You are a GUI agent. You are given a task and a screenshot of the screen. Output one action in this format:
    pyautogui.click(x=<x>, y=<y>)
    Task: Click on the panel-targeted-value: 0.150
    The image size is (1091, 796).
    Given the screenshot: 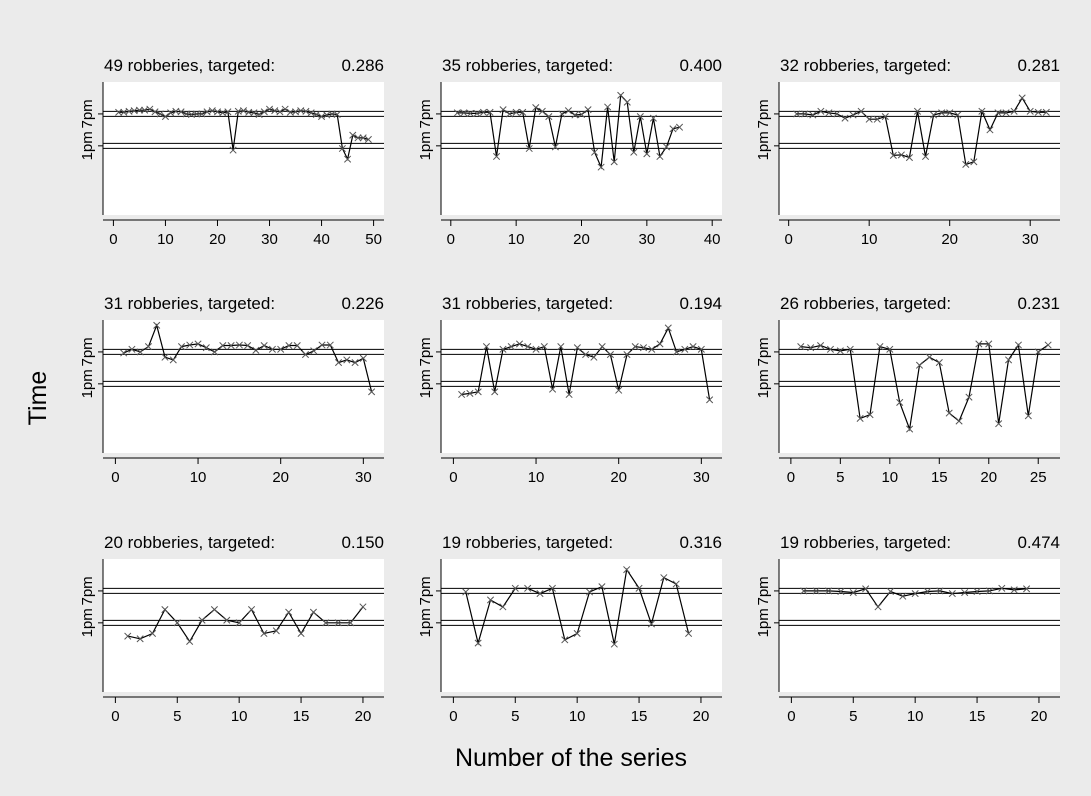 What is the action you would take?
    pyautogui.click(x=362, y=542)
    